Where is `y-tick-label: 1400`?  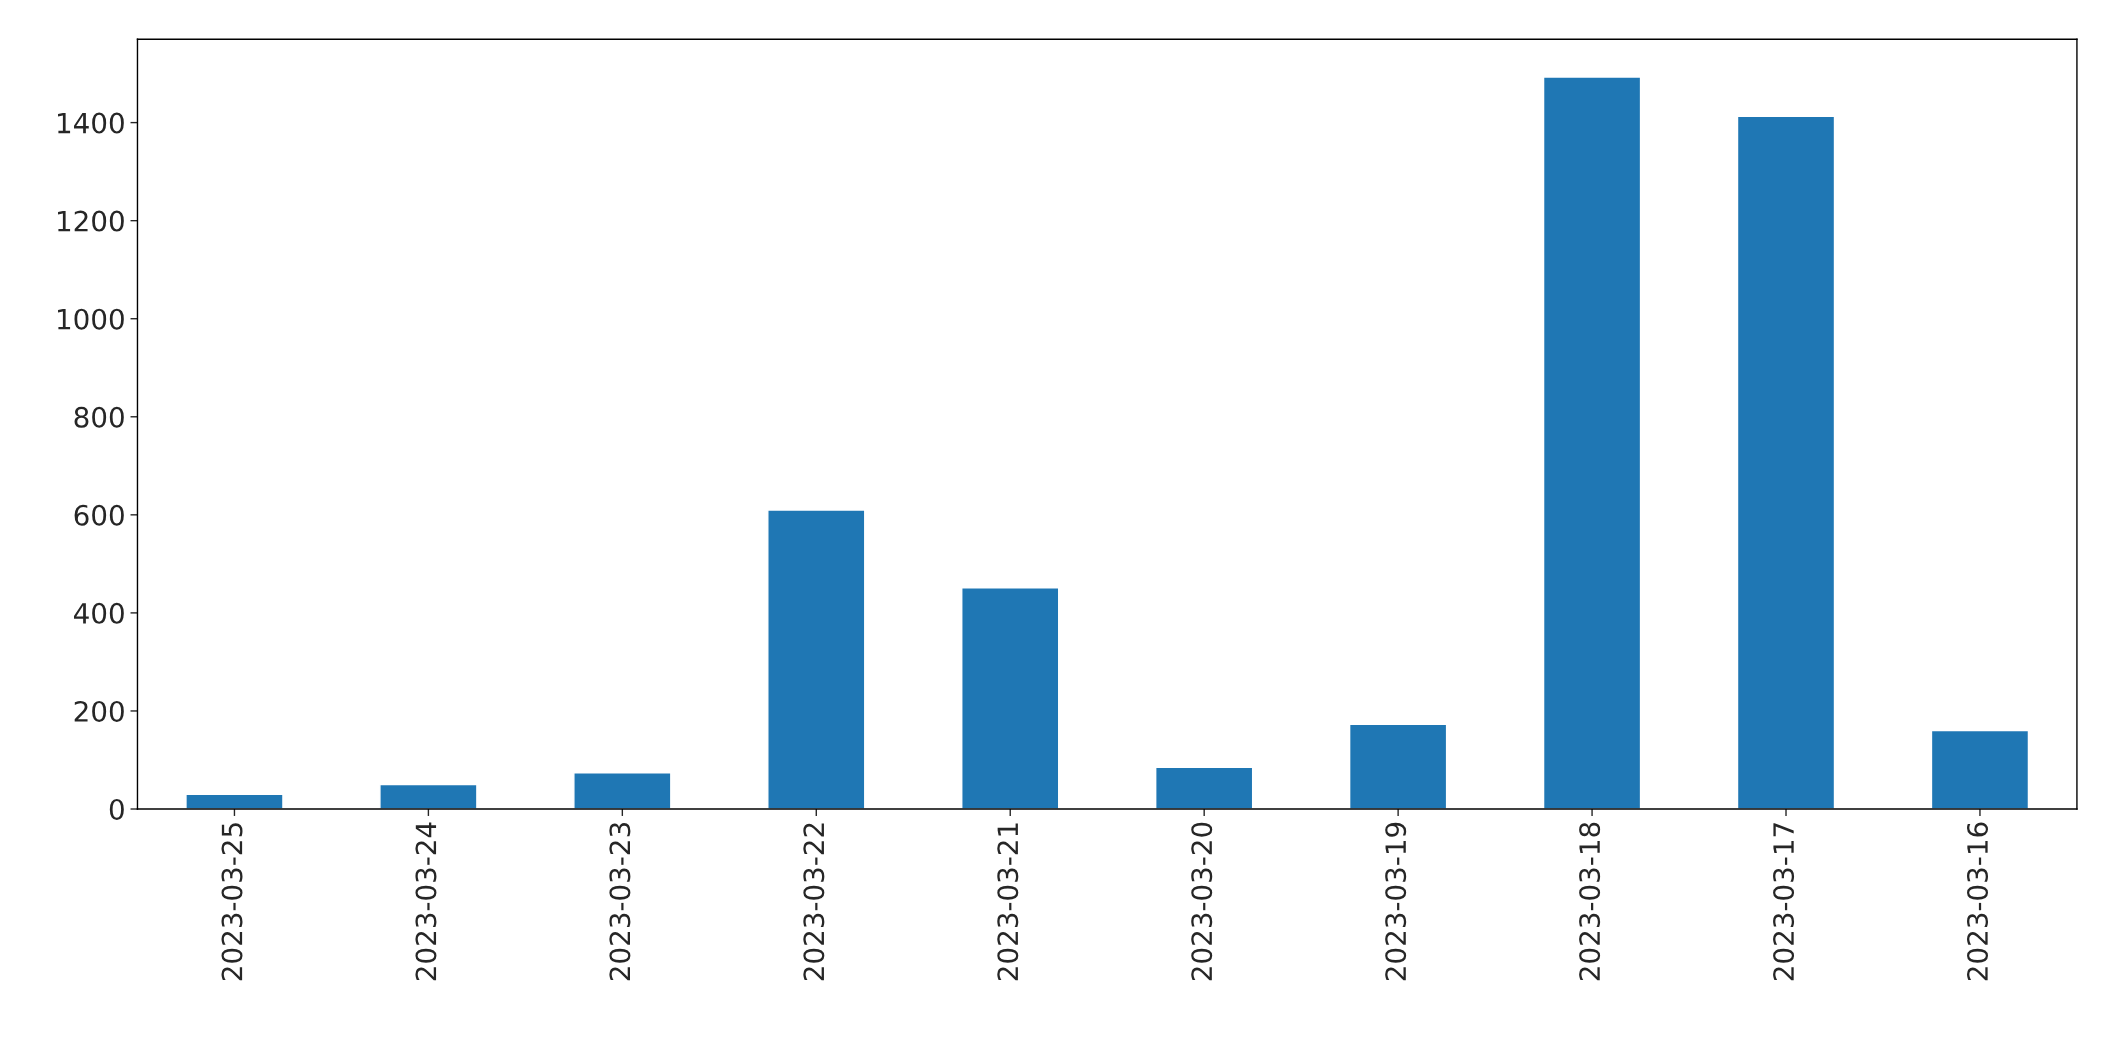 y-tick-label: 1400 is located at coordinates (91, 123).